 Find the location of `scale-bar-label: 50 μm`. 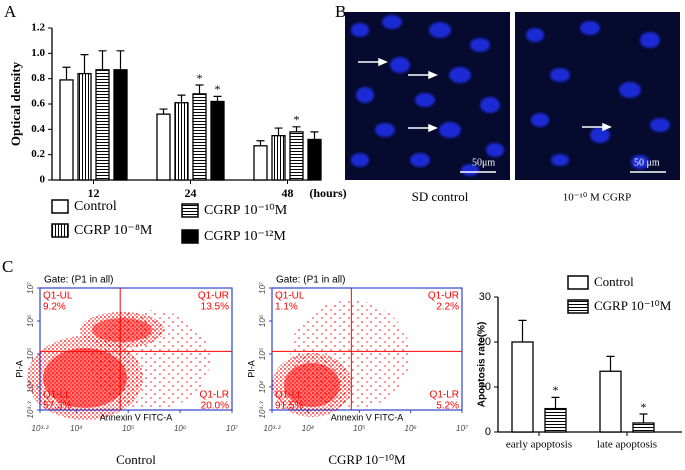

scale-bar-label: 50 μm is located at coordinates (647, 162).